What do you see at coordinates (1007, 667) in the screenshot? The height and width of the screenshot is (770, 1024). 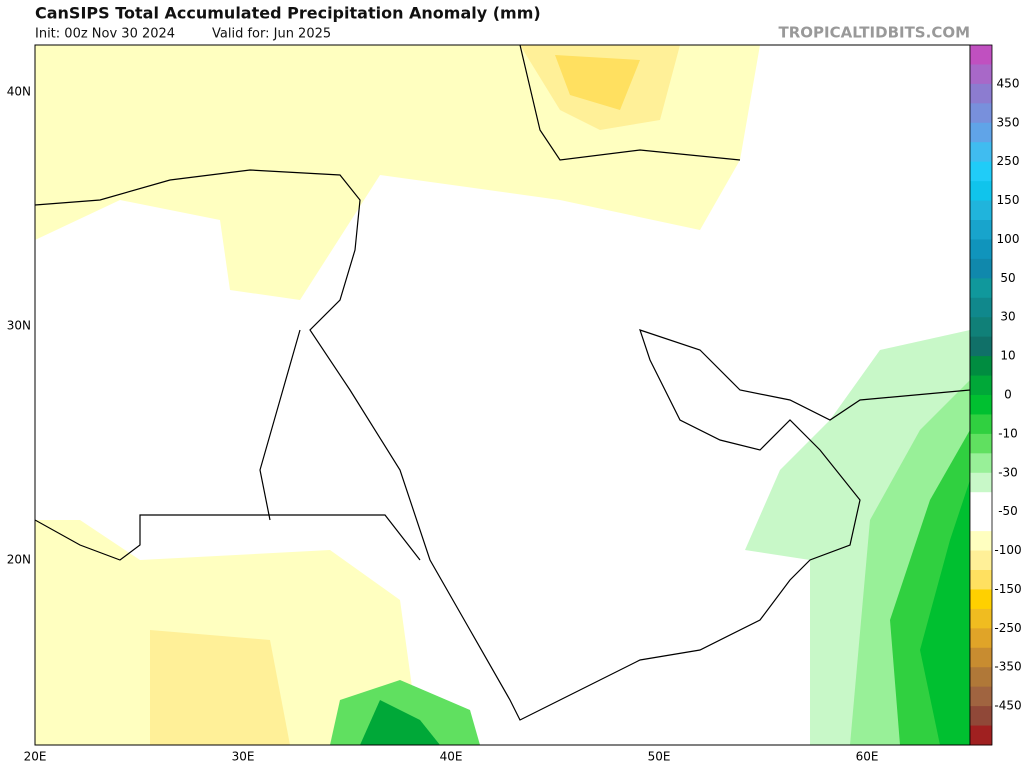 I see `colorbar-label: -350` at bounding box center [1007, 667].